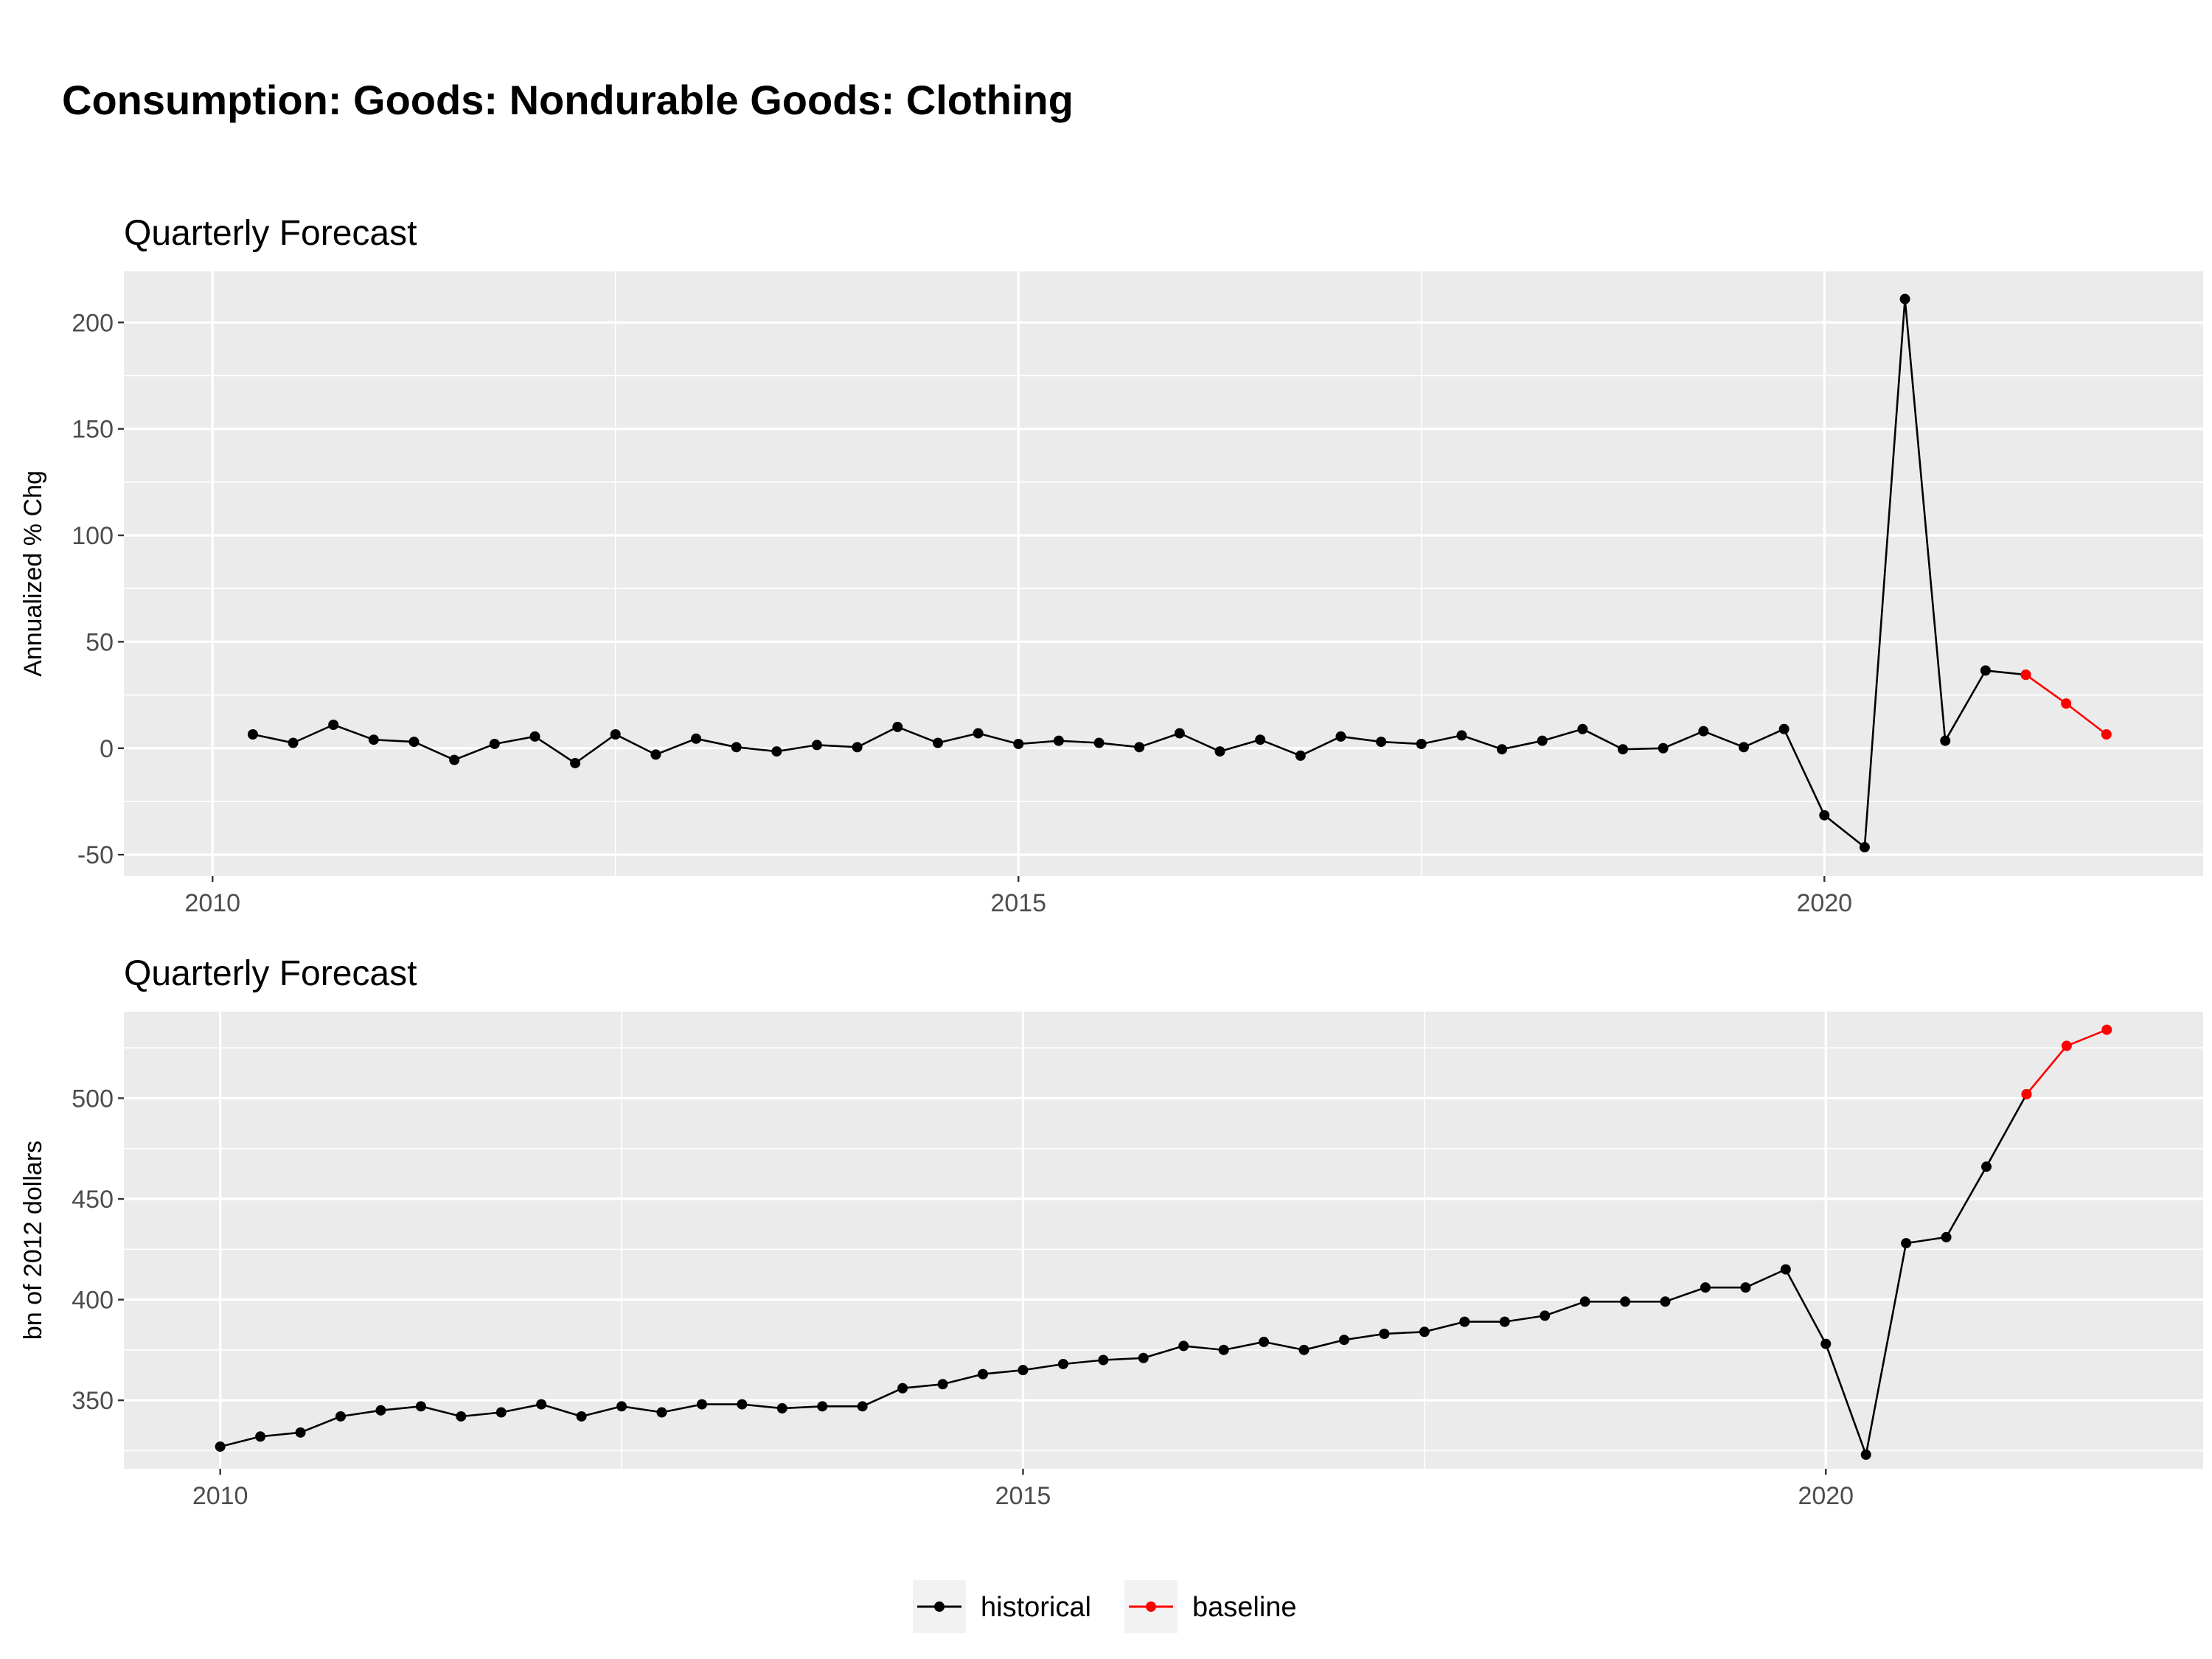  I want to click on y-tick-label: 500, so click(93, 1099).